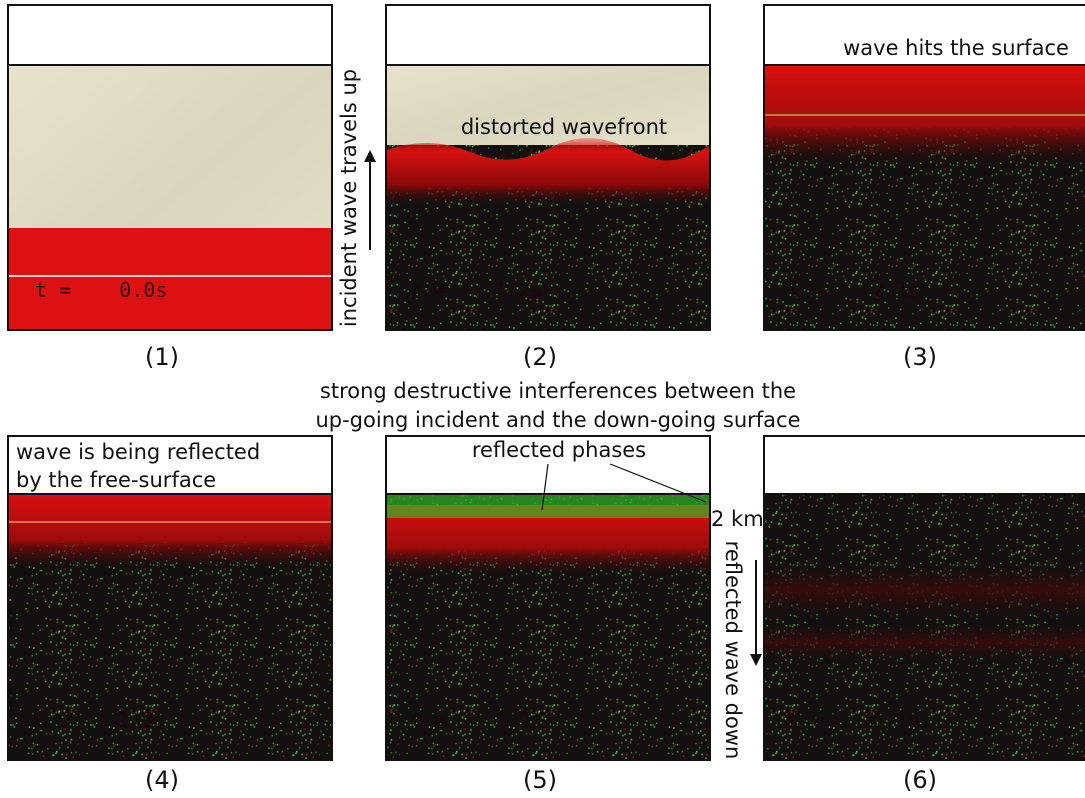 This screenshot has height=798, width=1085. Describe the element at coordinates (733, 650) in the screenshot. I see `annotation: reflected wave down` at that location.